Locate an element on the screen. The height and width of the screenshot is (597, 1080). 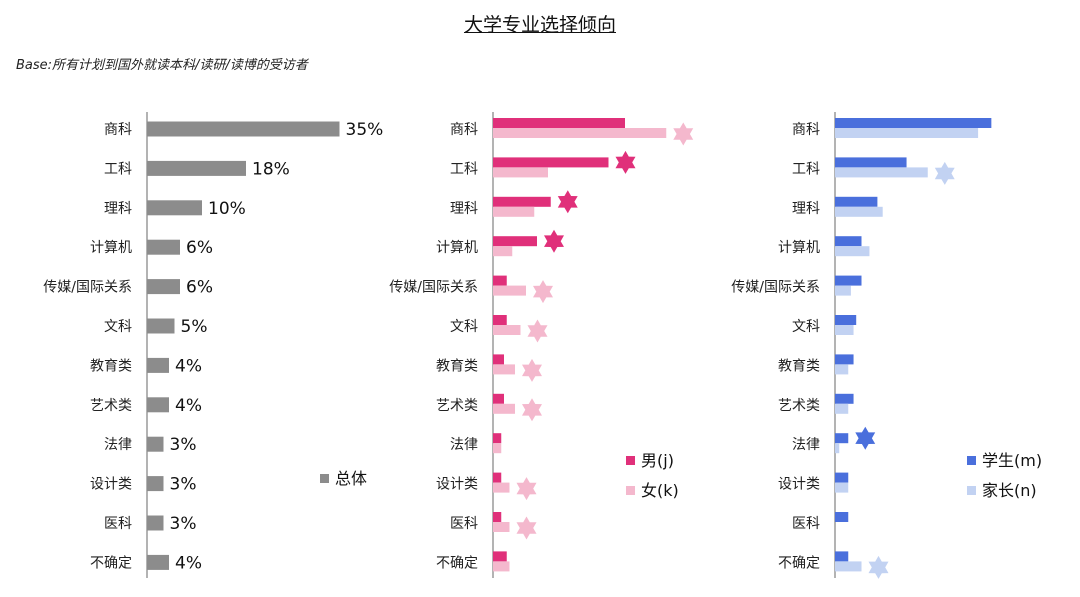
panel-3-category-label: 计算机 is located at coordinates (799, 248).